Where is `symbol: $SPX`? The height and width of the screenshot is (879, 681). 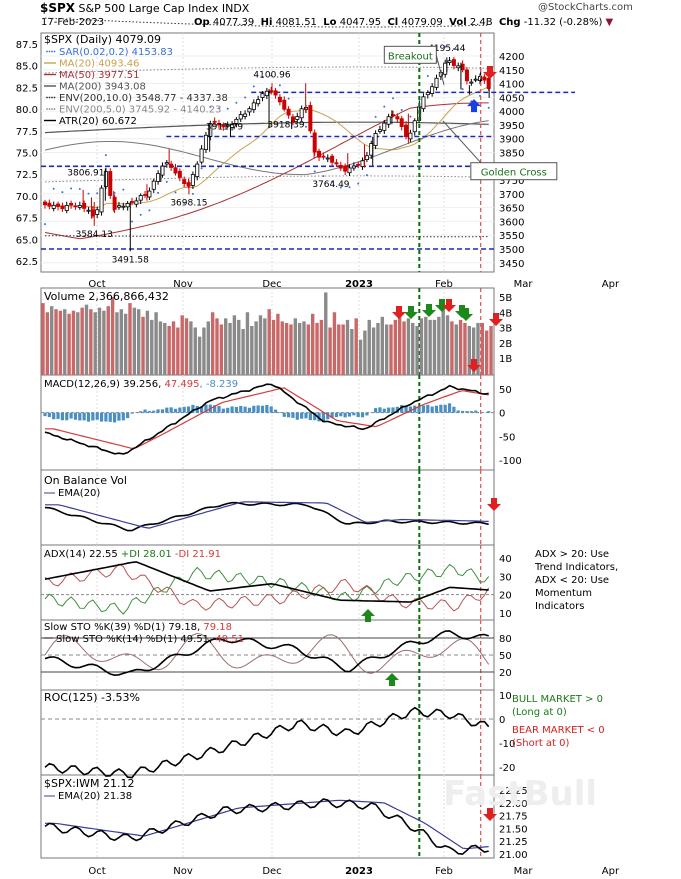 symbol: $SPX is located at coordinates (58, 8).